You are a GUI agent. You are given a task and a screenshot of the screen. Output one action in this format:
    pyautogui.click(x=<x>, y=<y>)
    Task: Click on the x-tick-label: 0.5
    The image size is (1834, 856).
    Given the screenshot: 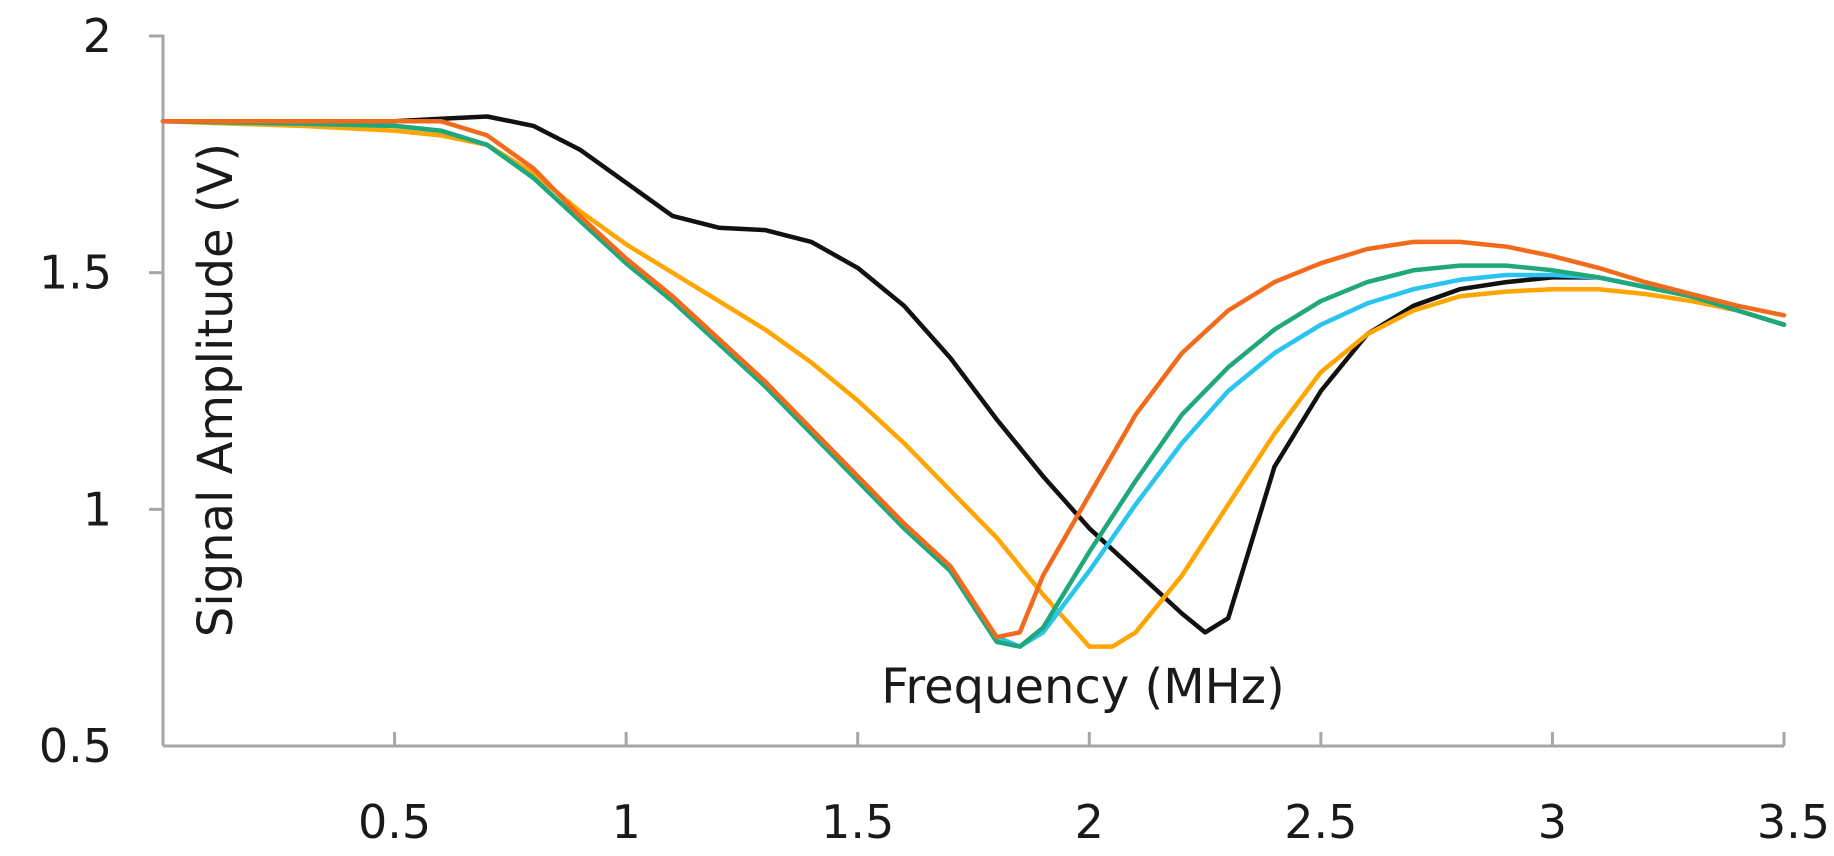 What is the action you would take?
    pyautogui.click(x=394, y=822)
    